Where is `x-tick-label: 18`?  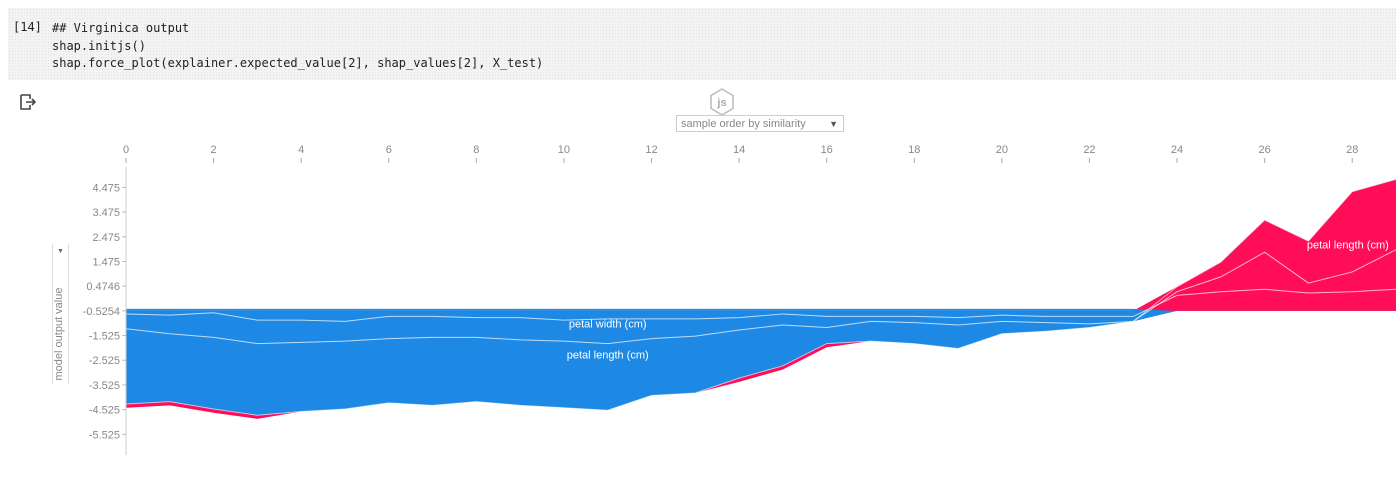
x-tick-label: 18 is located at coordinates (914, 150).